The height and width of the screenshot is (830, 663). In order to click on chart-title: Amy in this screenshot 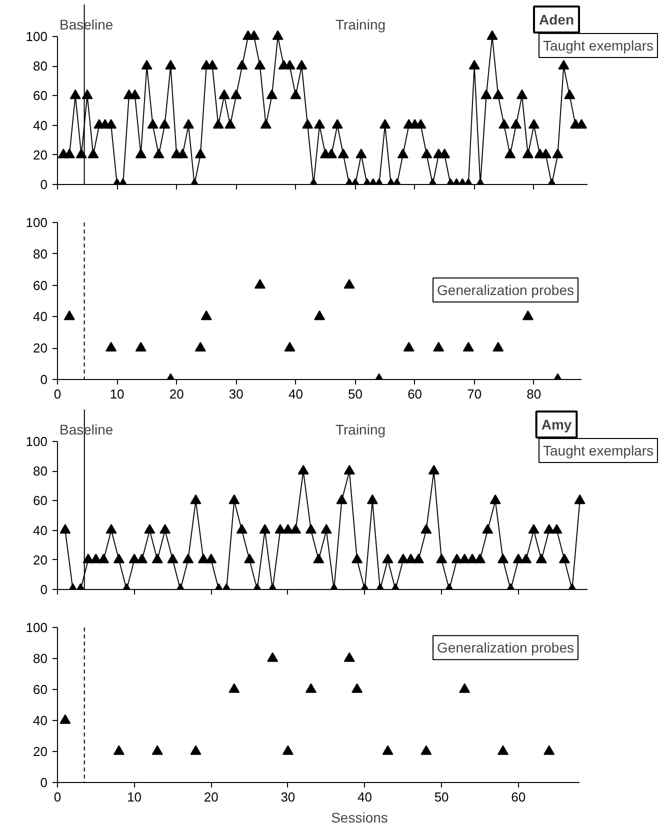, I will do `click(556, 424)`.